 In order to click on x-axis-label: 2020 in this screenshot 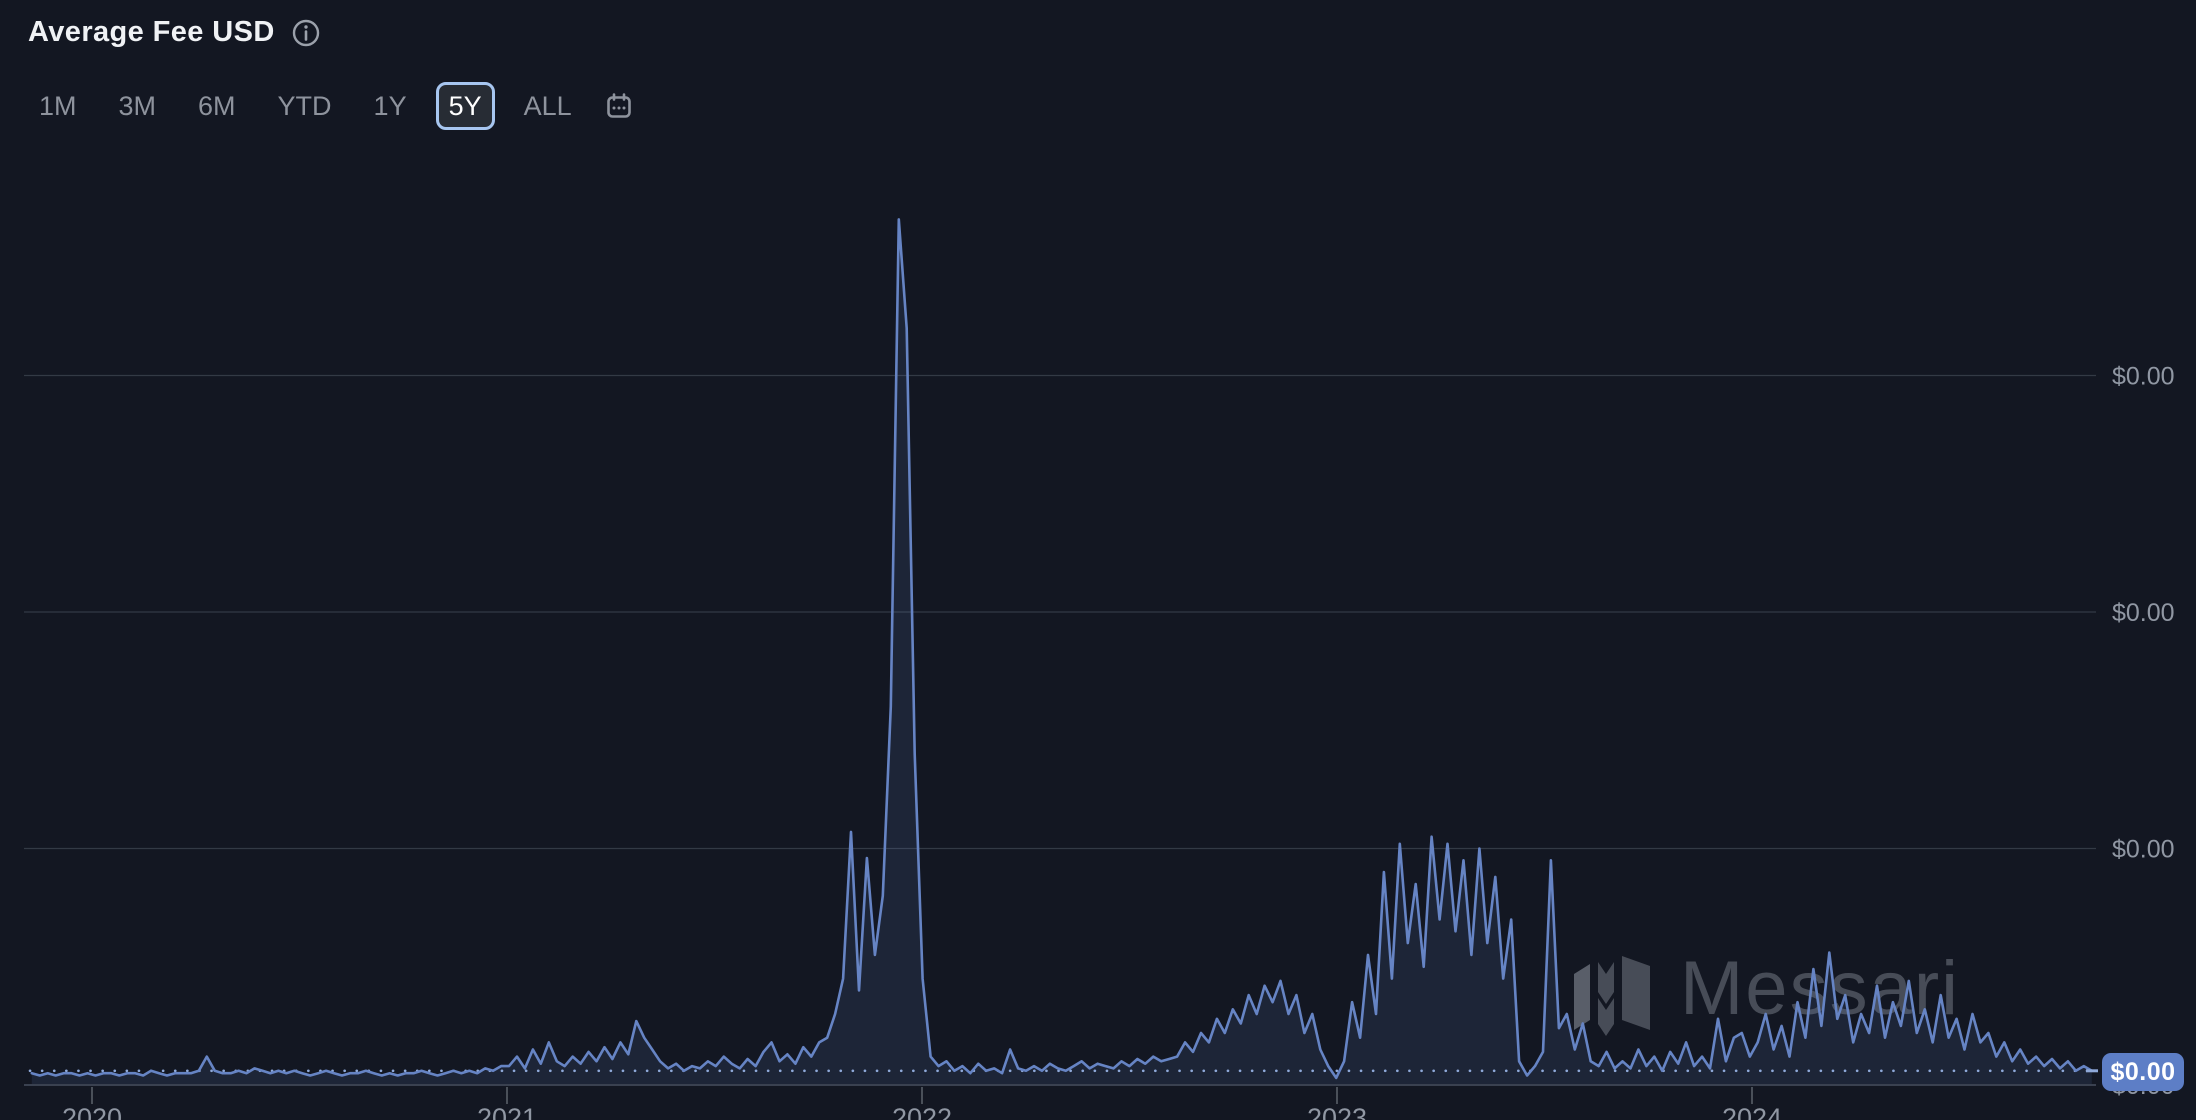, I will do `click(92, 1111)`.